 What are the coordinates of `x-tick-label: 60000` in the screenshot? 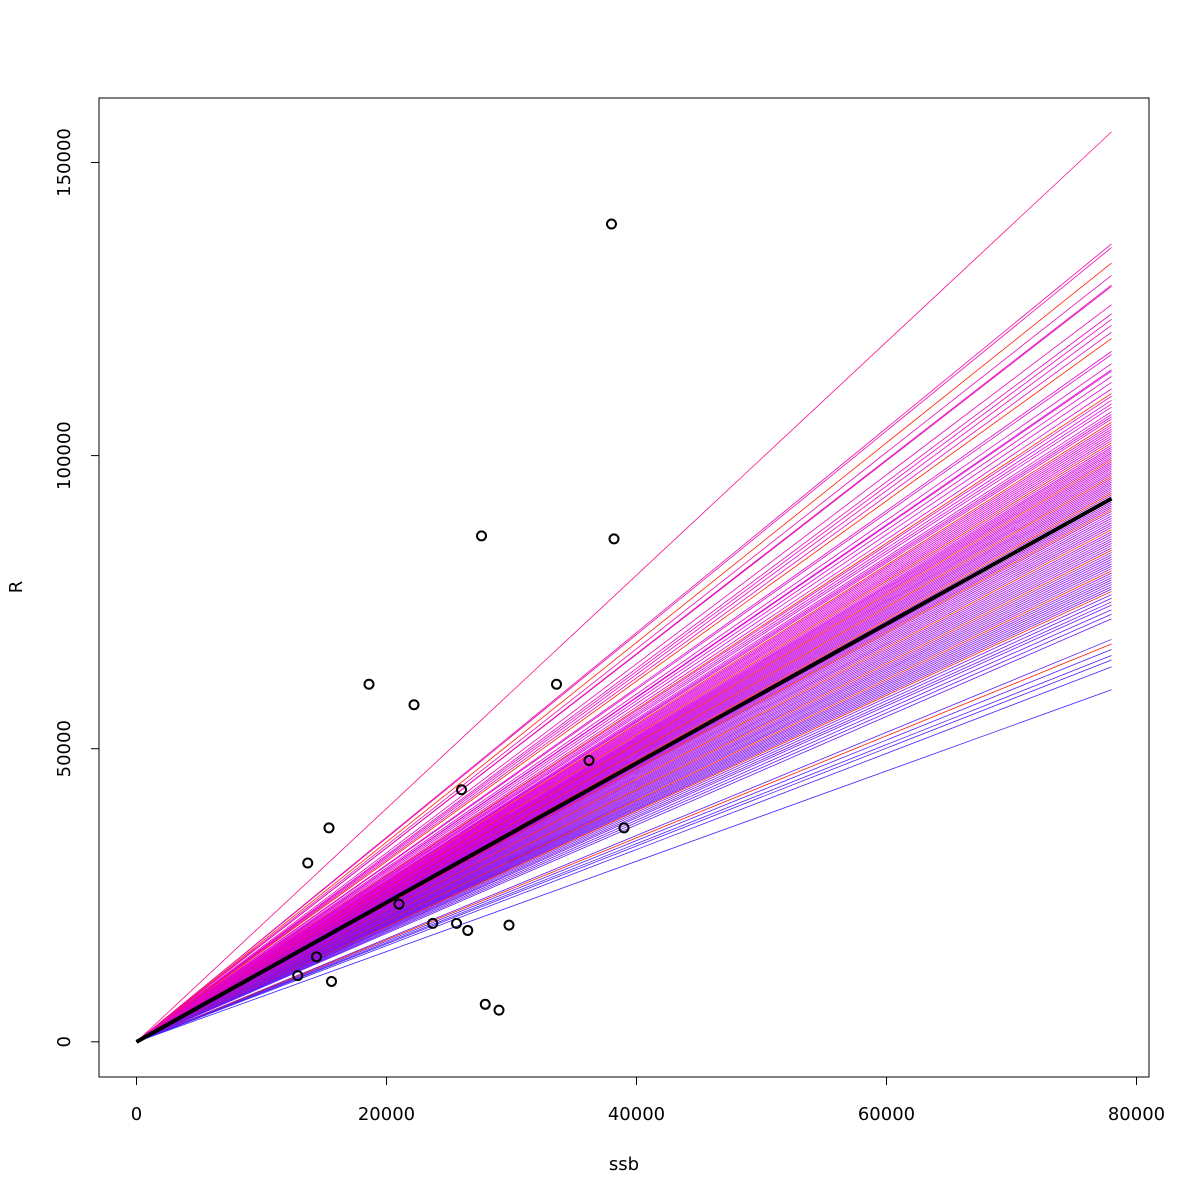 It's located at (886, 1114).